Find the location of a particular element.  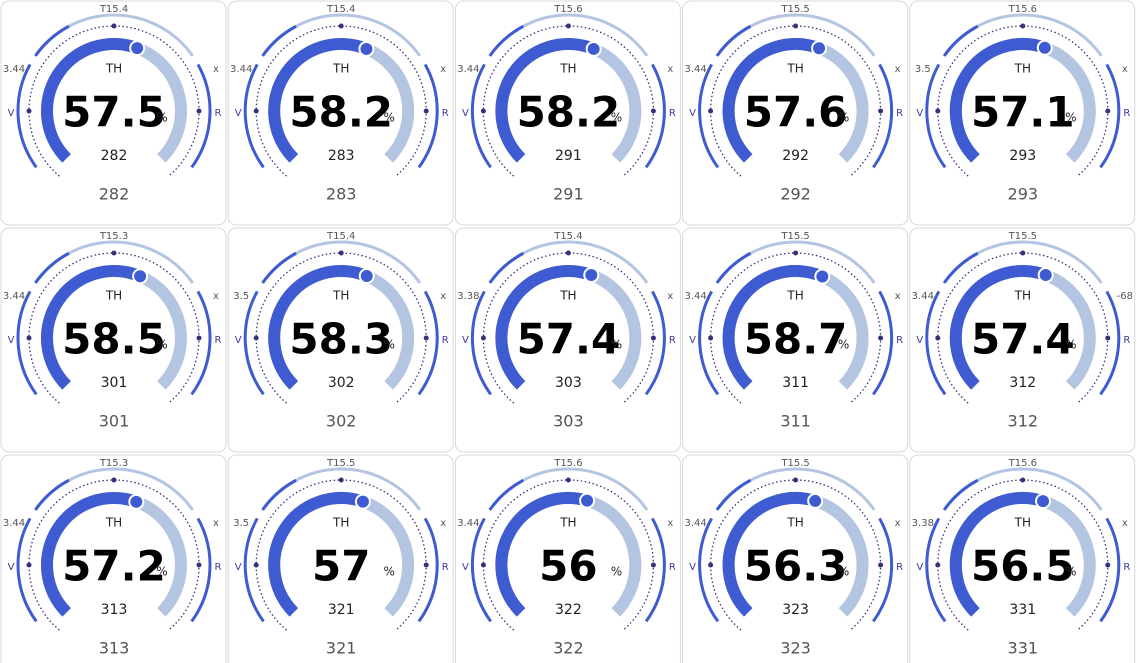

left-label: 3.5 is located at coordinates (923, 69).